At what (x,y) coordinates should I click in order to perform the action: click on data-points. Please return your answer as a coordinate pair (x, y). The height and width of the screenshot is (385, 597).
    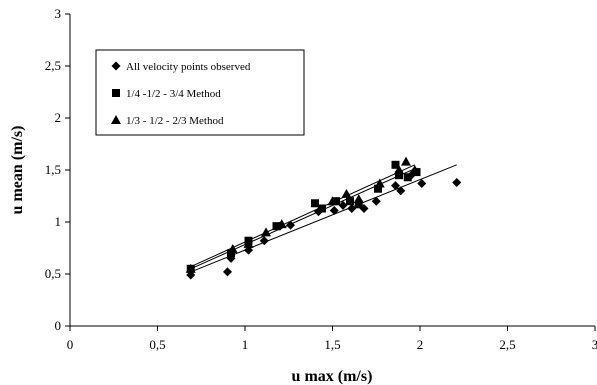
    Looking at the image, I should click on (323, 218).